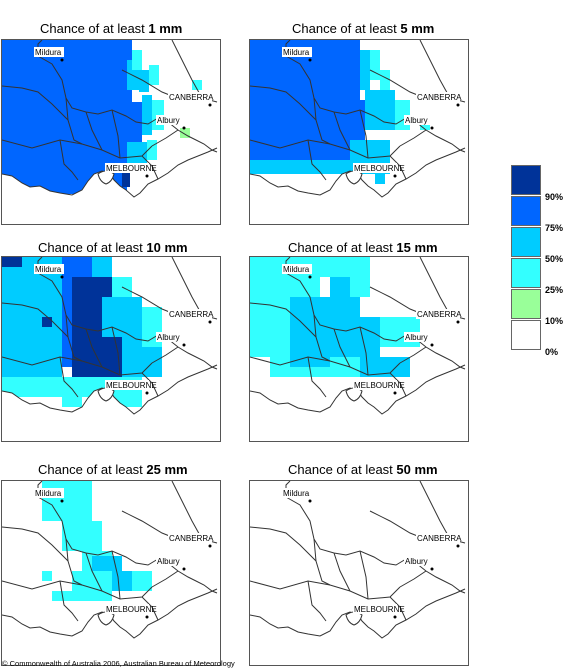 This screenshot has height=671, width=570. I want to click on legend-label-50: 50%, so click(554, 259).